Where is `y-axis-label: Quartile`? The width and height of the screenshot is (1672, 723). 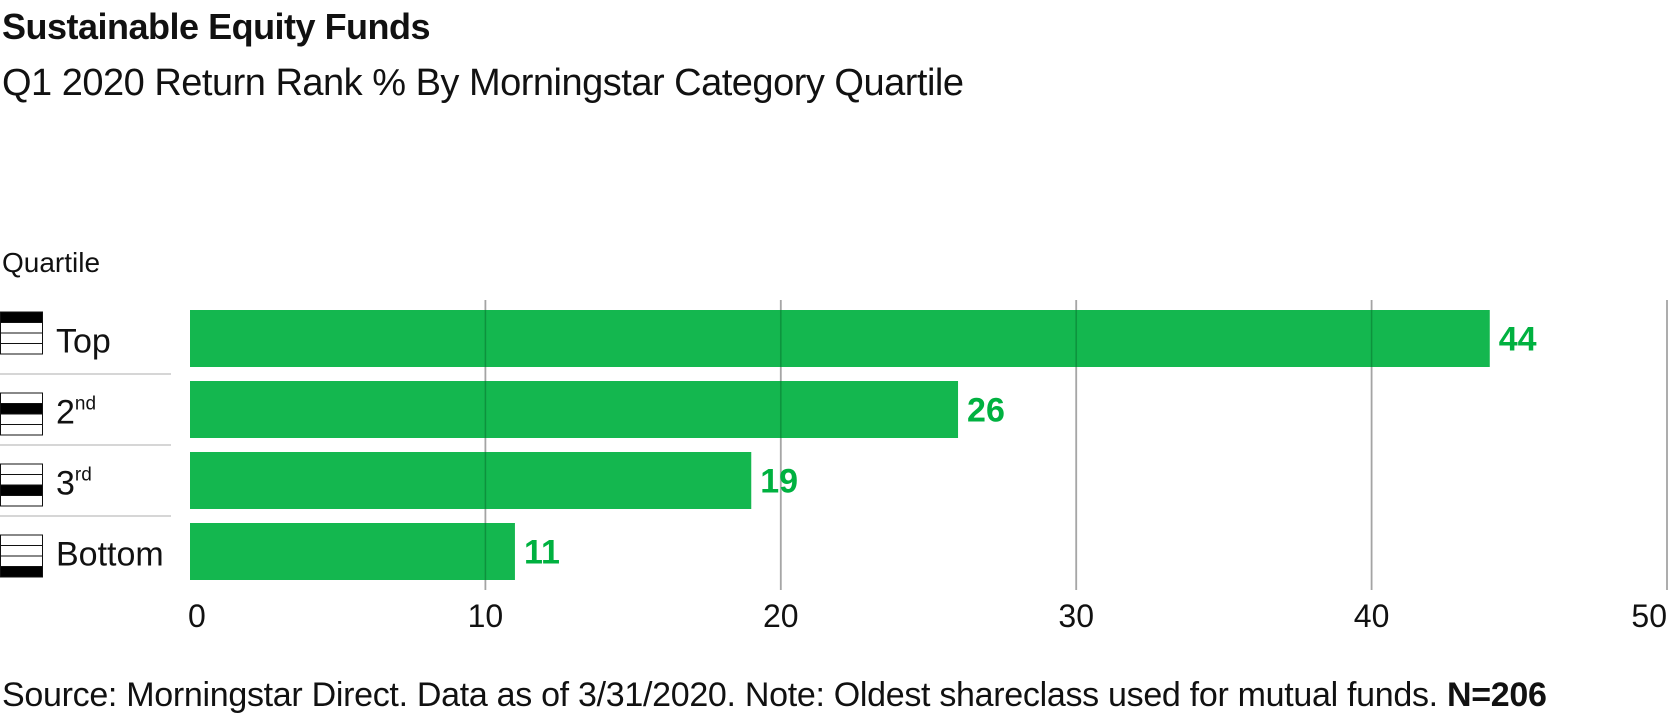 y-axis-label: Quartile is located at coordinates (51, 262).